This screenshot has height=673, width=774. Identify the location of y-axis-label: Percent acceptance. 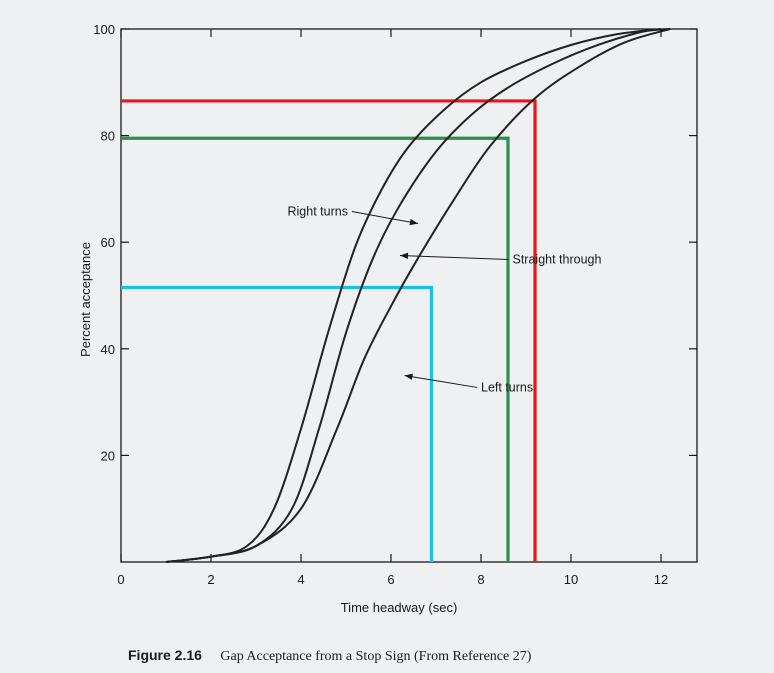
(85, 299).